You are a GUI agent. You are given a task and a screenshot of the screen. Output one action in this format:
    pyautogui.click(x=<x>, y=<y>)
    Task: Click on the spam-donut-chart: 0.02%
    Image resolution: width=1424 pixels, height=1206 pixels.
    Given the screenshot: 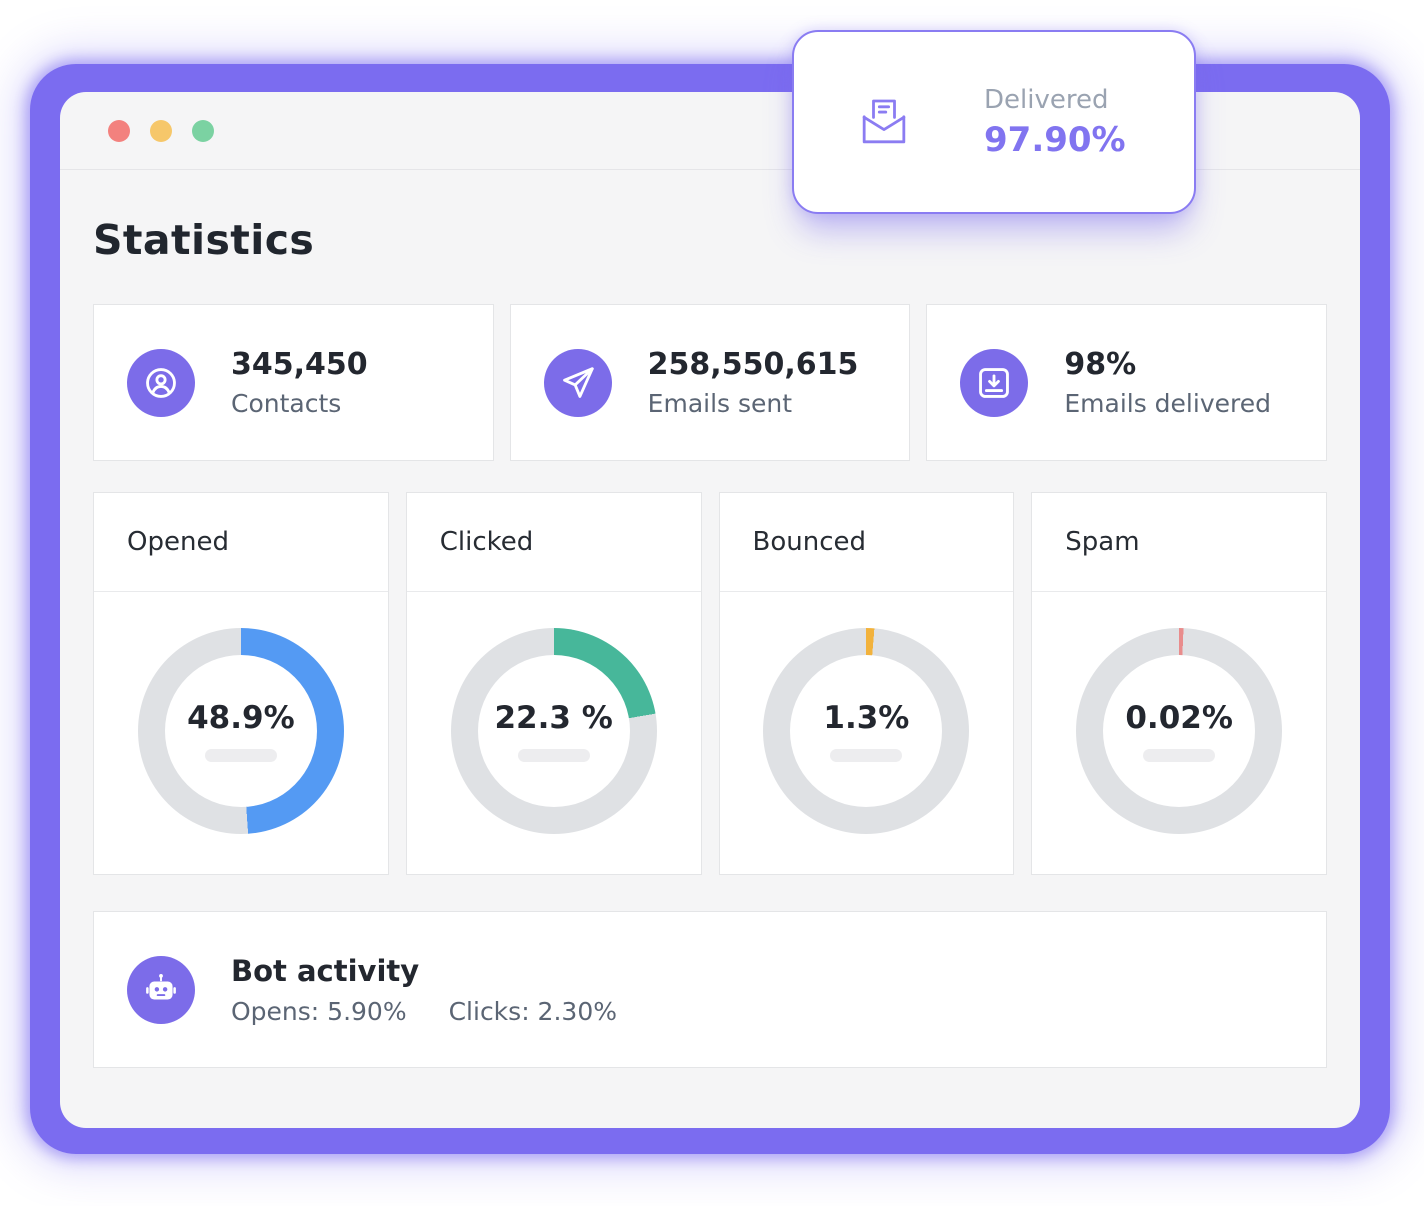 What is the action you would take?
    pyautogui.click(x=1179, y=731)
    